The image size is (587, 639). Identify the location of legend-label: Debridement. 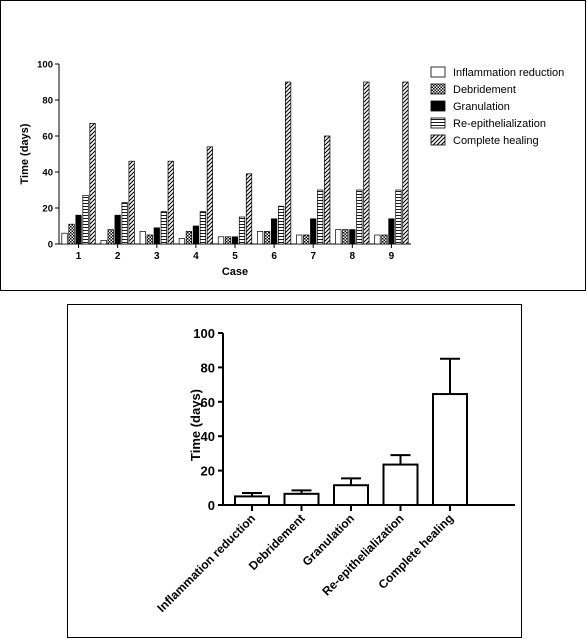
(484, 90).